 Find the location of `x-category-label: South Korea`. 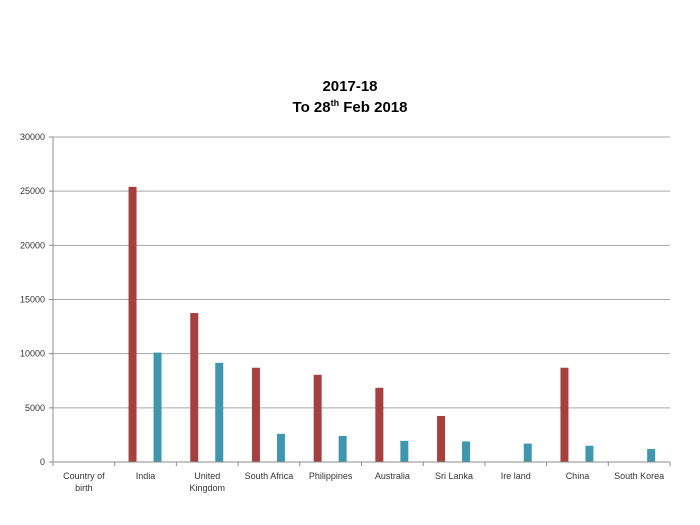

x-category-label: South Korea is located at coordinates (639, 476).